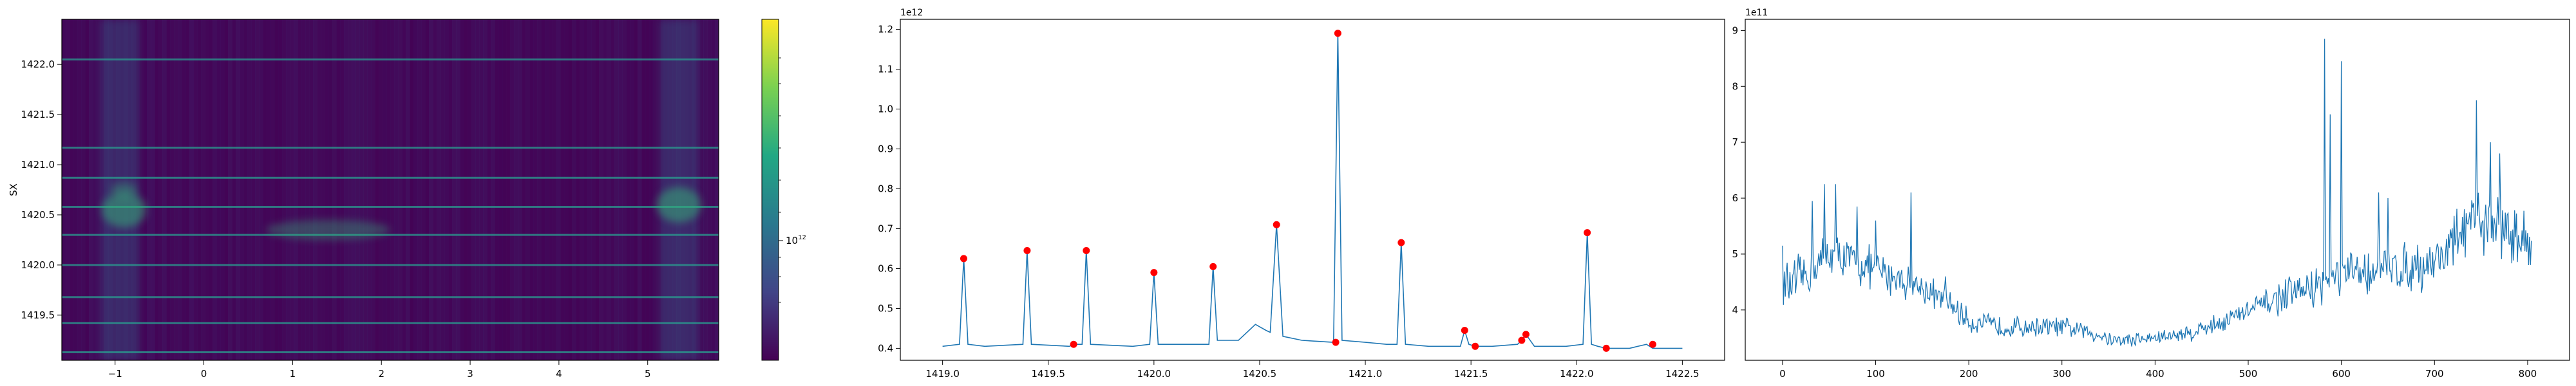 This screenshot has width=2576, height=386. Describe the element at coordinates (381, 374) in the screenshot. I see `x-tick-label: 2` at that location.